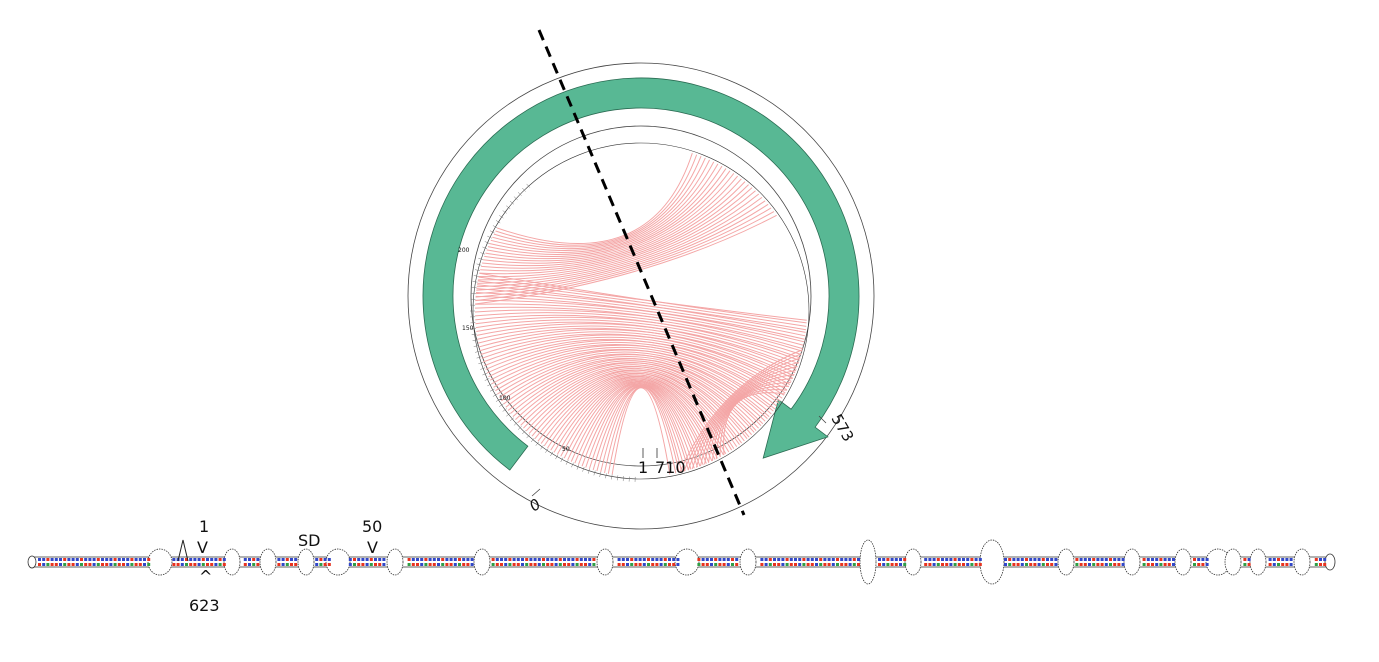 This screenshot has height=662, width=1379. Describe the element at coordinates (372, 547) in the screenshot. I see `marker-50-caret: V` at that location.